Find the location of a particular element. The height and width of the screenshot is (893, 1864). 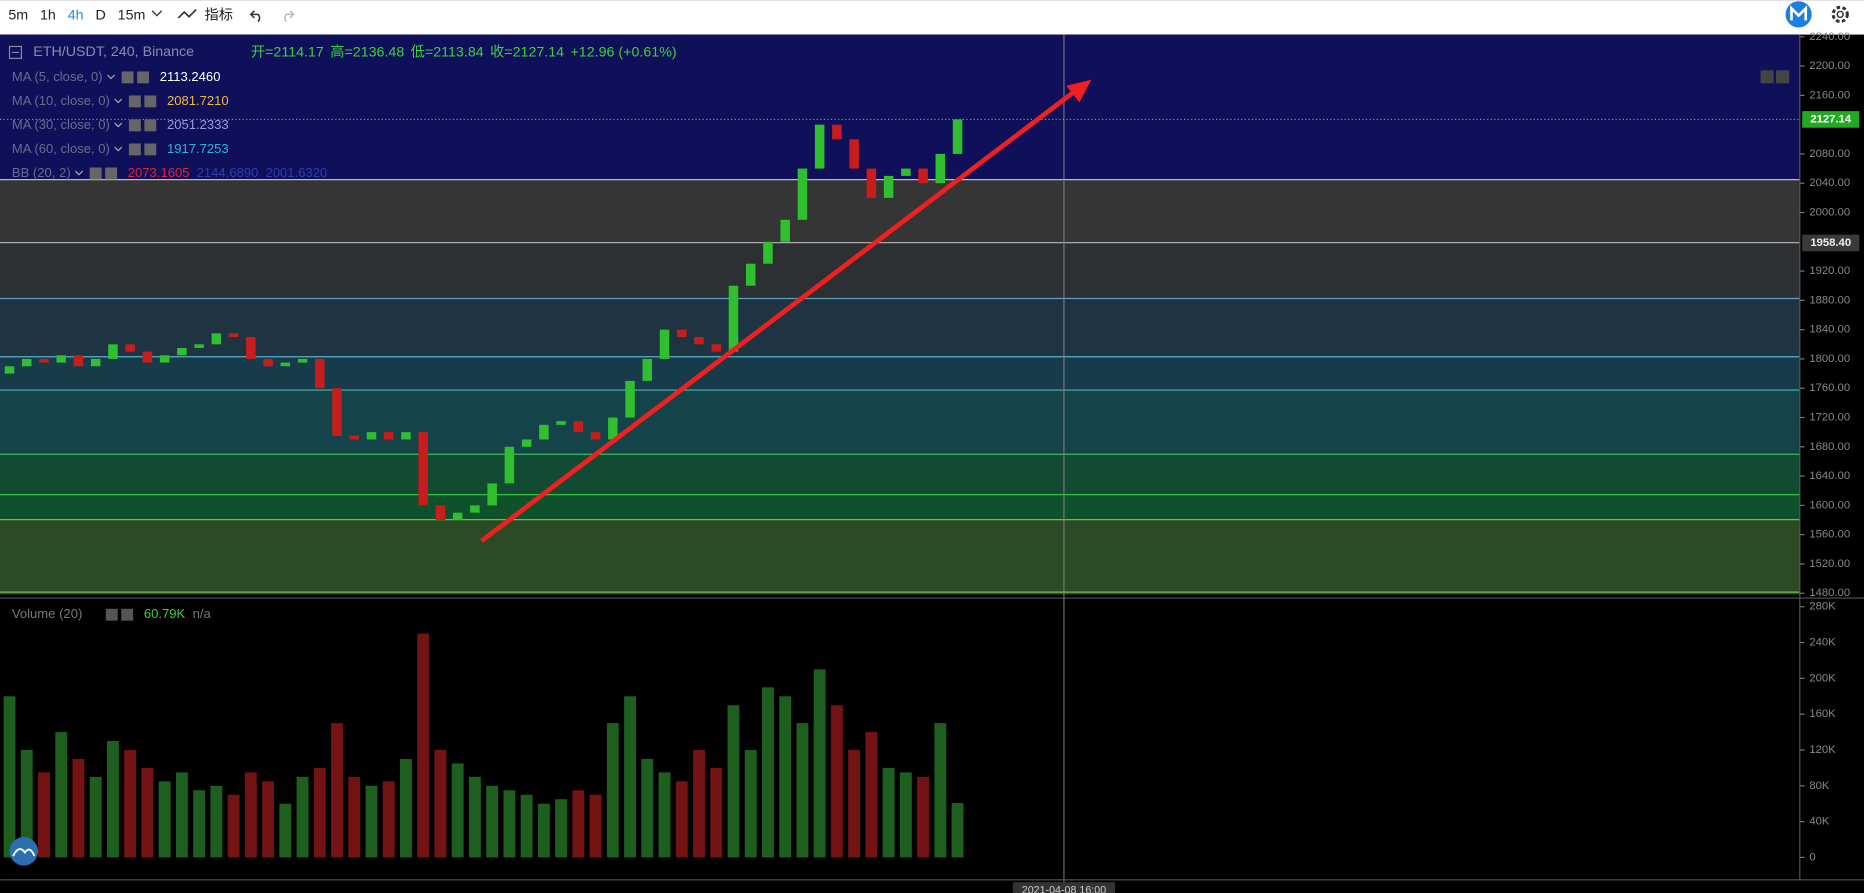

price-tick-label: 2080.00 is located at coordinates (1829, 154).